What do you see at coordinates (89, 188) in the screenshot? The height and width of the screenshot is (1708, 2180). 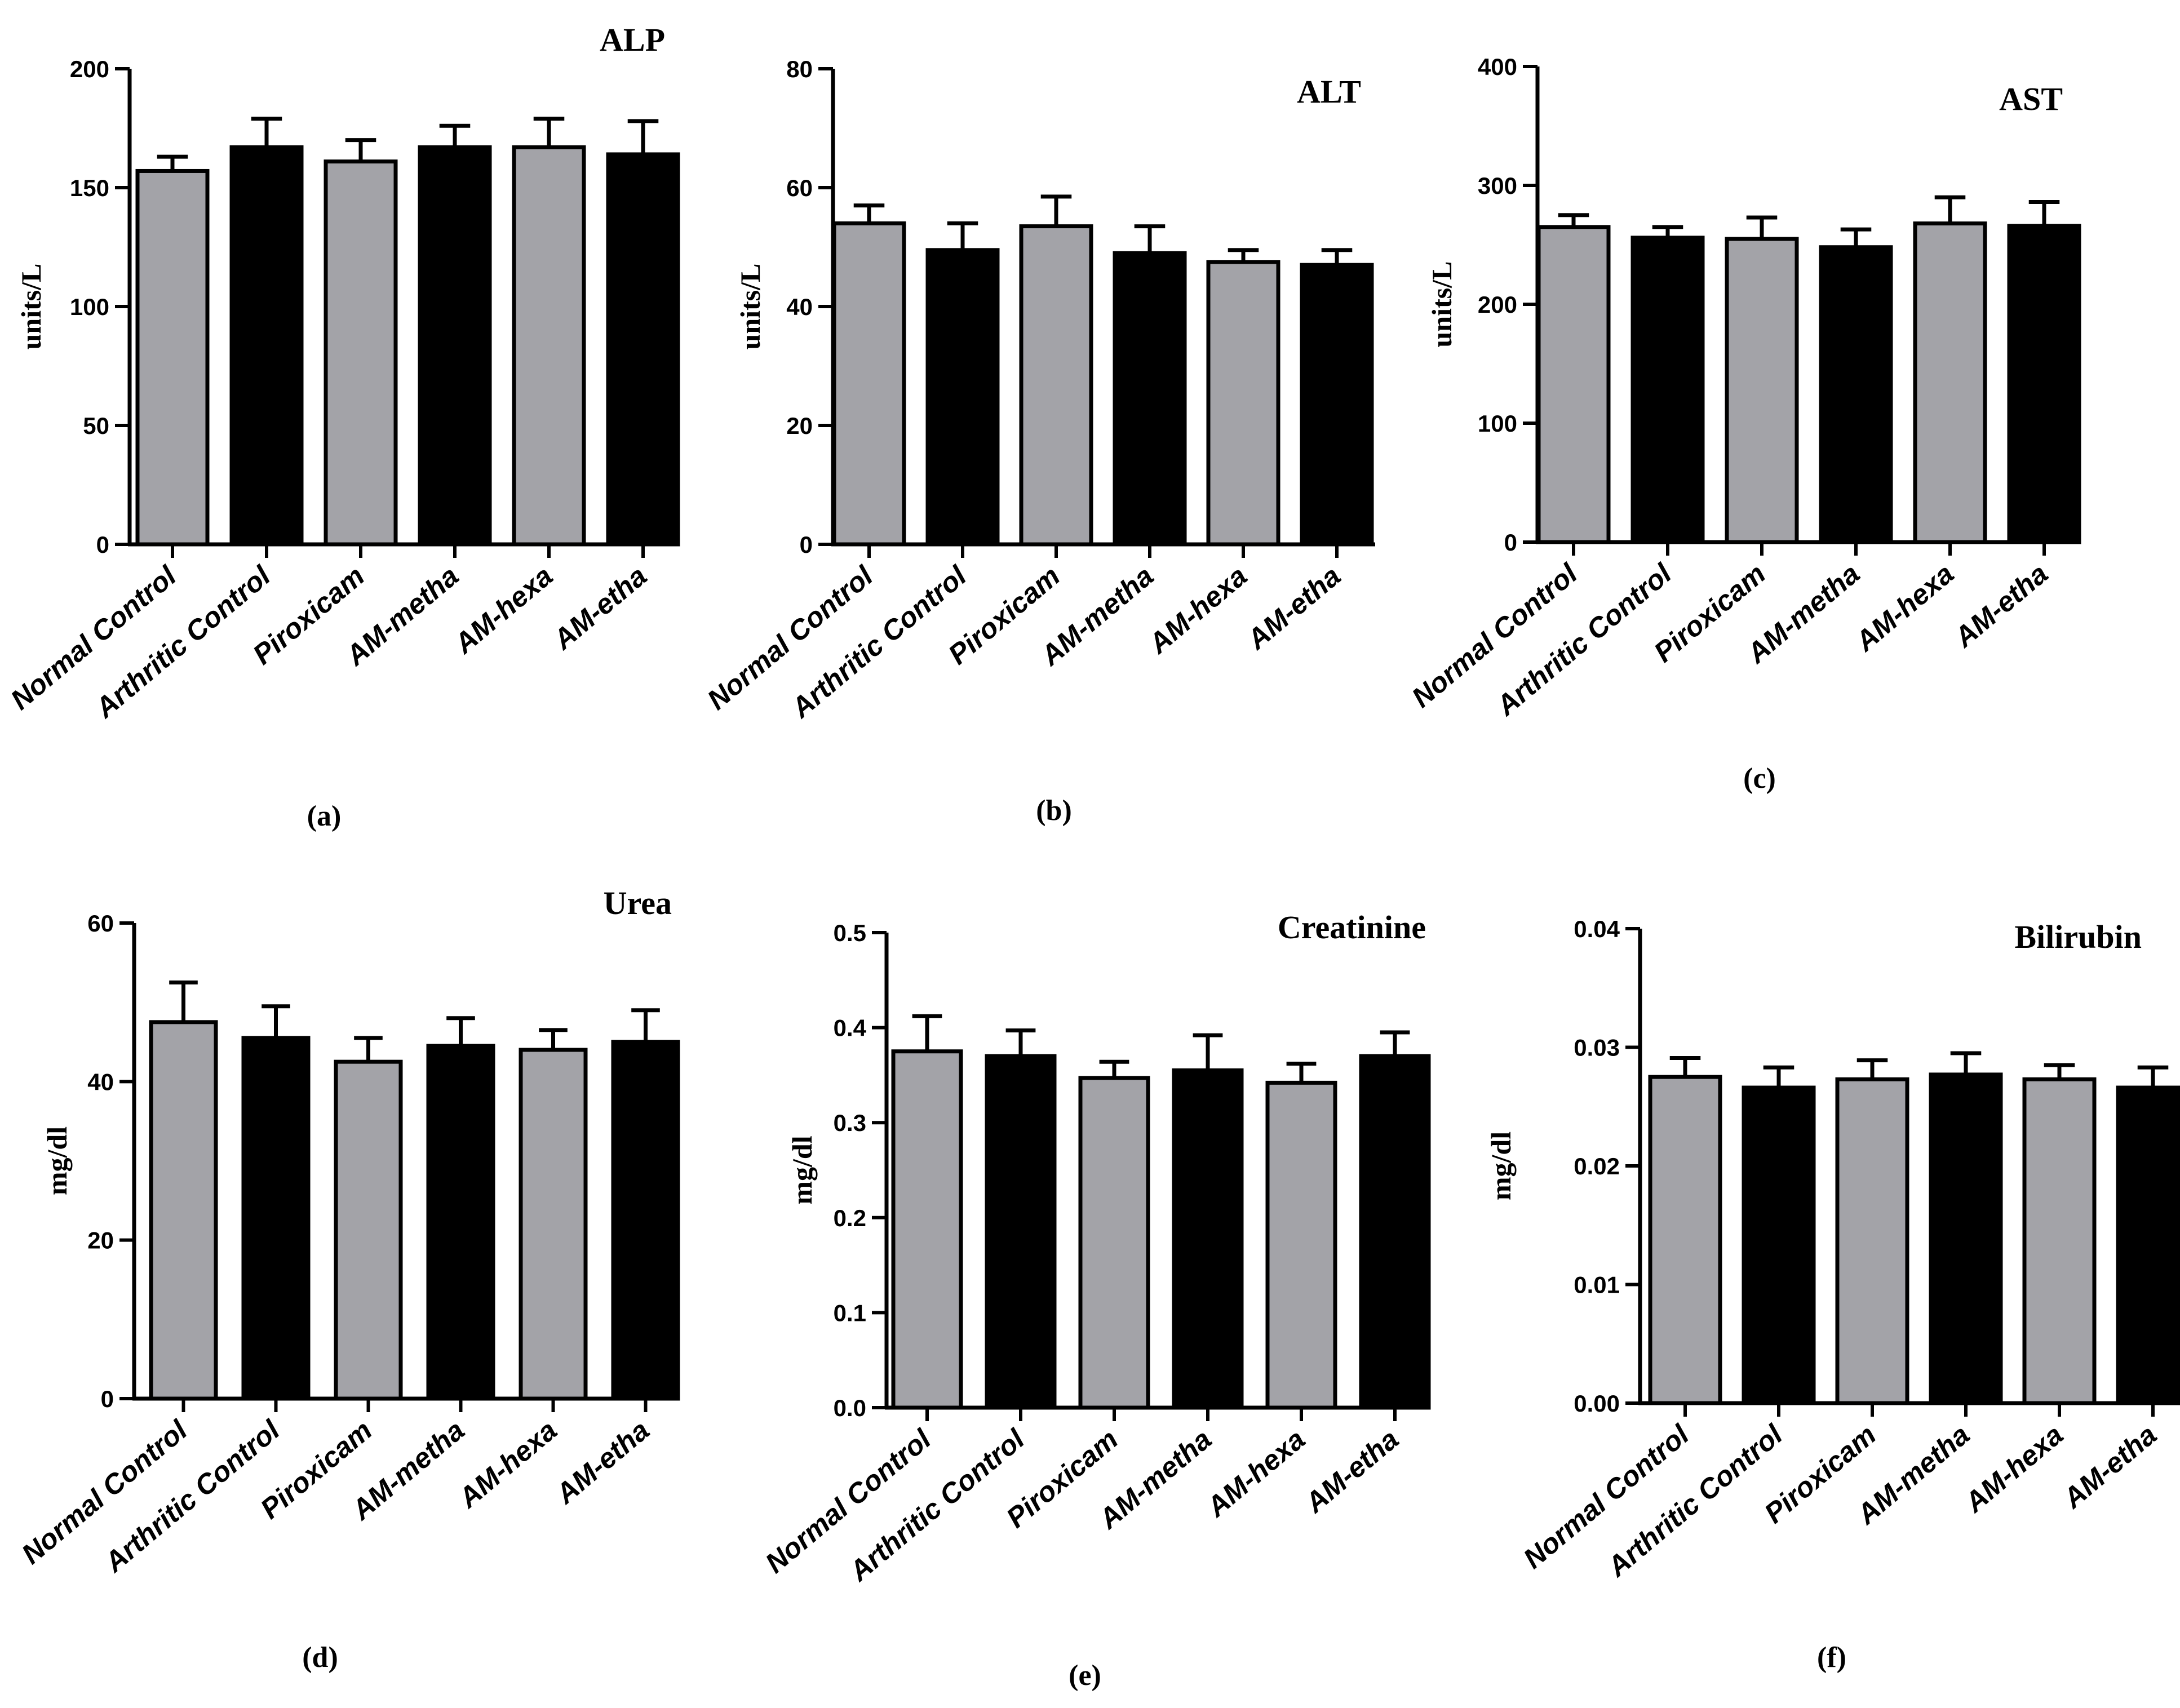 I see `y-tick-label: 150` at bounding box center [89, 188].